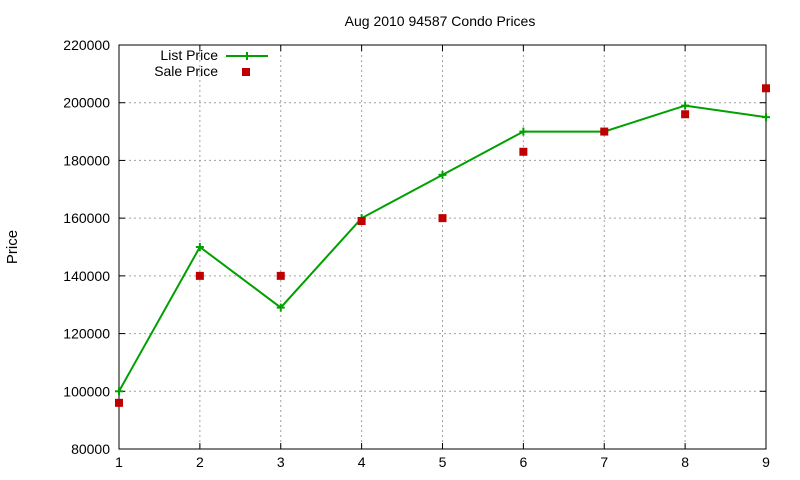  What do you see at coordinates (766, 462) in the screenshot?
I see `x-tick-label: 9` at bounding box center [766, 462].